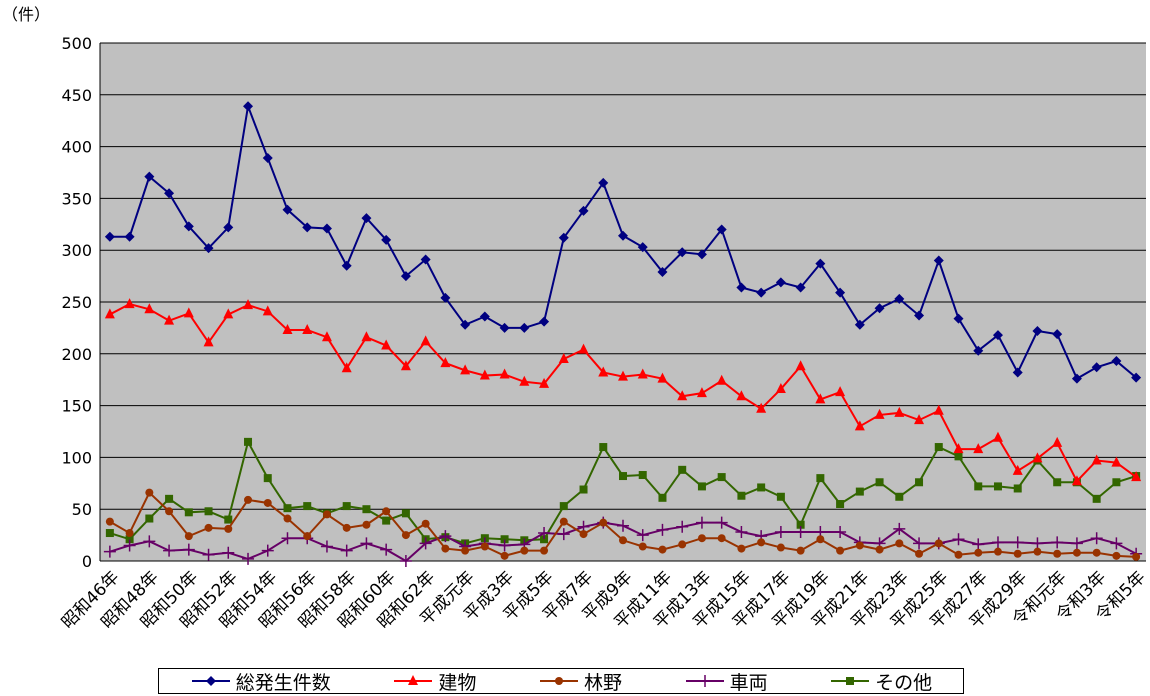 The width and height of the screenshot is (1150, 696). I want to click on series-林野, so click(623, 524).